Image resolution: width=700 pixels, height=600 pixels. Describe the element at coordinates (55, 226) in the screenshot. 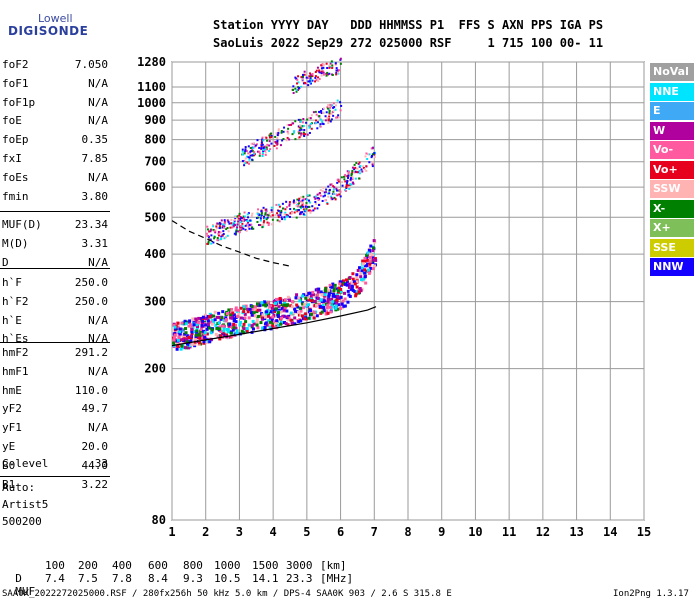

I see `param-mufd: MUF(D) 23.34` at that location.